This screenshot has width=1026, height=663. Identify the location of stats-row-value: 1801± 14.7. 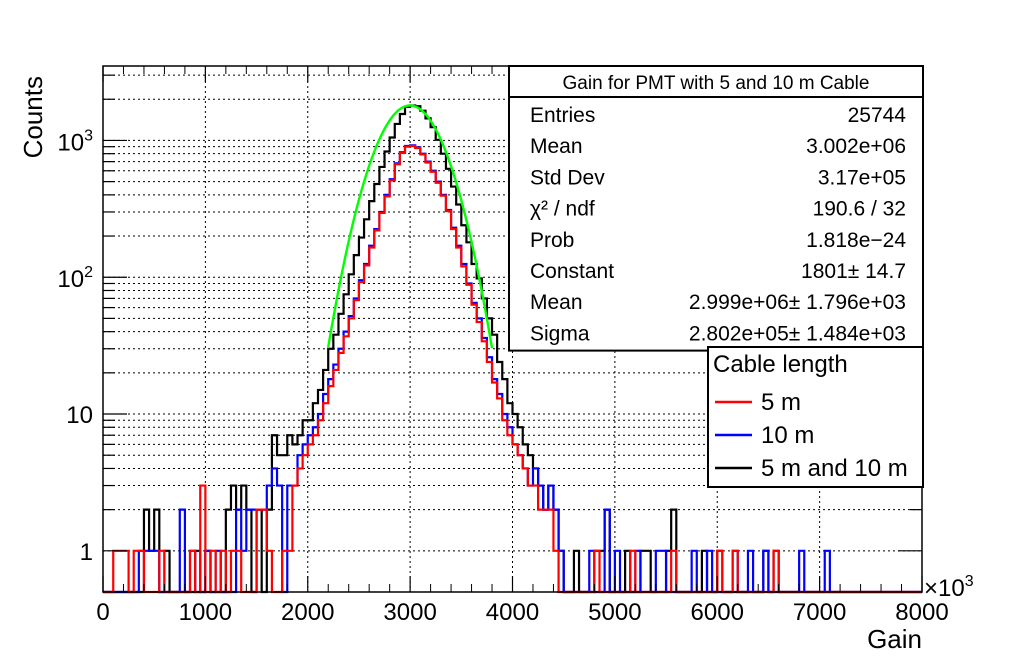
(853, 271).